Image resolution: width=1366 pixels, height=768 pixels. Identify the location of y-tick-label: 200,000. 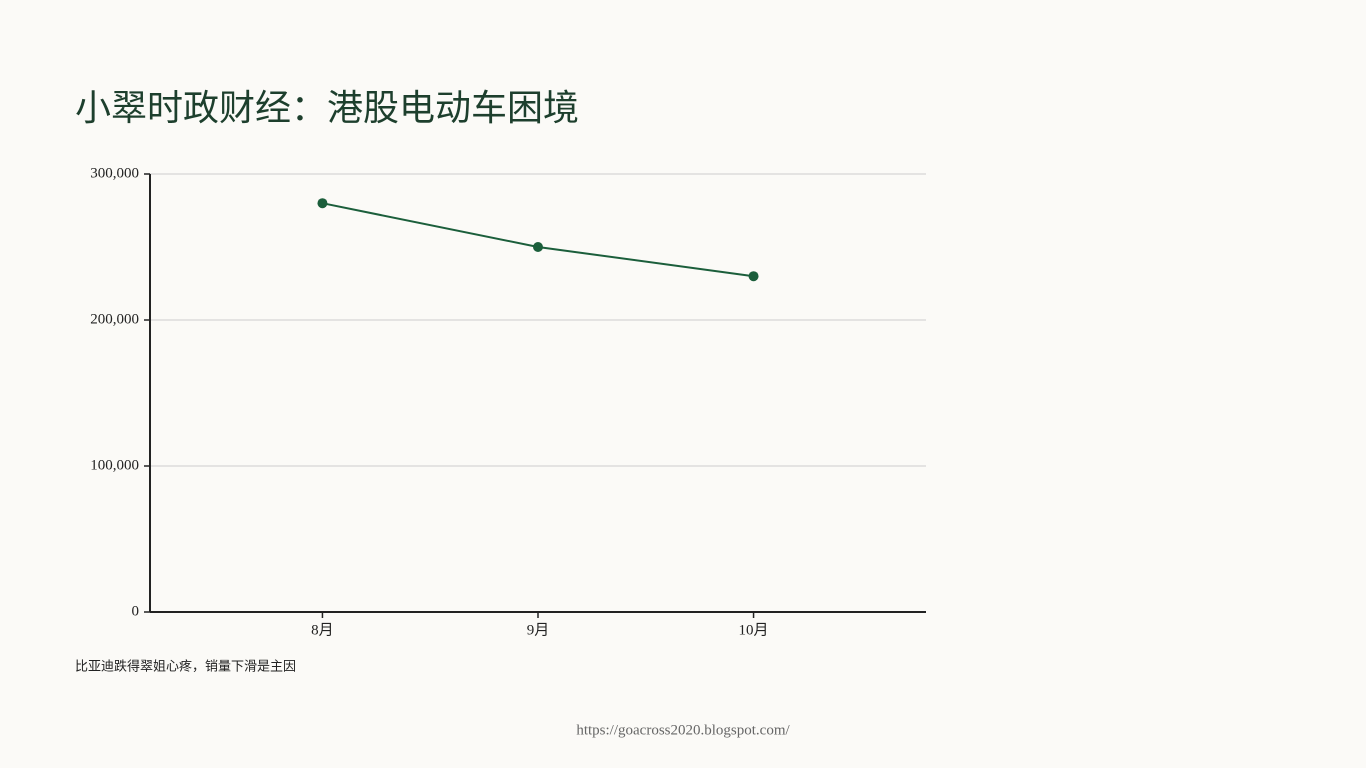
(114, 319).